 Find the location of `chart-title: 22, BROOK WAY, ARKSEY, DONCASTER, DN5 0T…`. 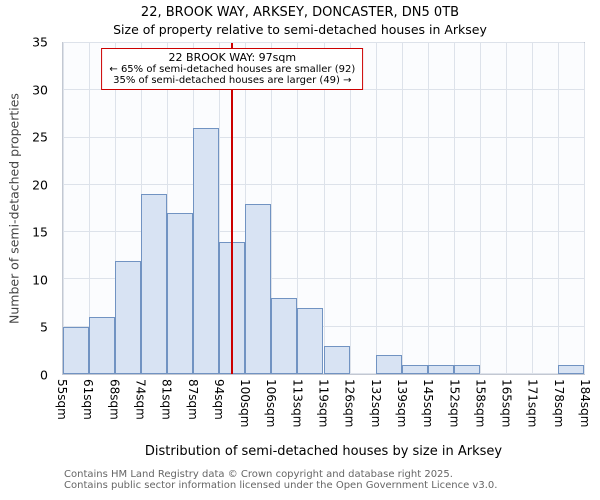

chart-title: 22, BROOK WAY, ARKSEY, DONCASTER, DN5 0T… is located at coordinates (300, 12).